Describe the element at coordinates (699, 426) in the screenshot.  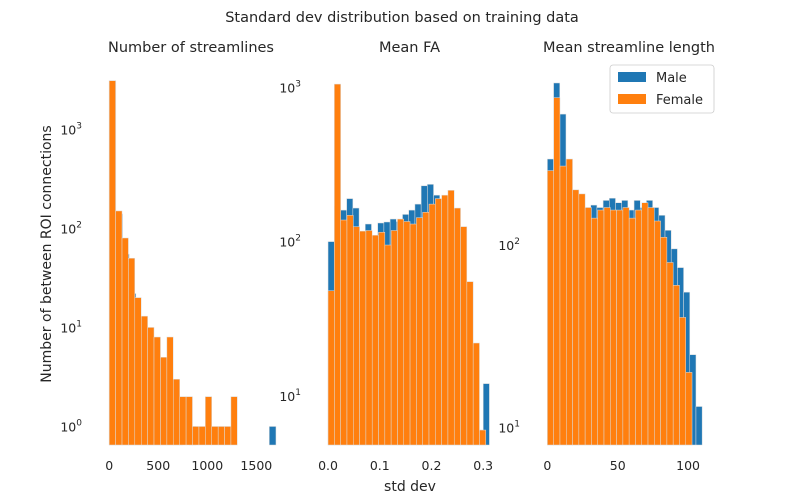
I see `bar-male-mean-streamline-length` at that location.